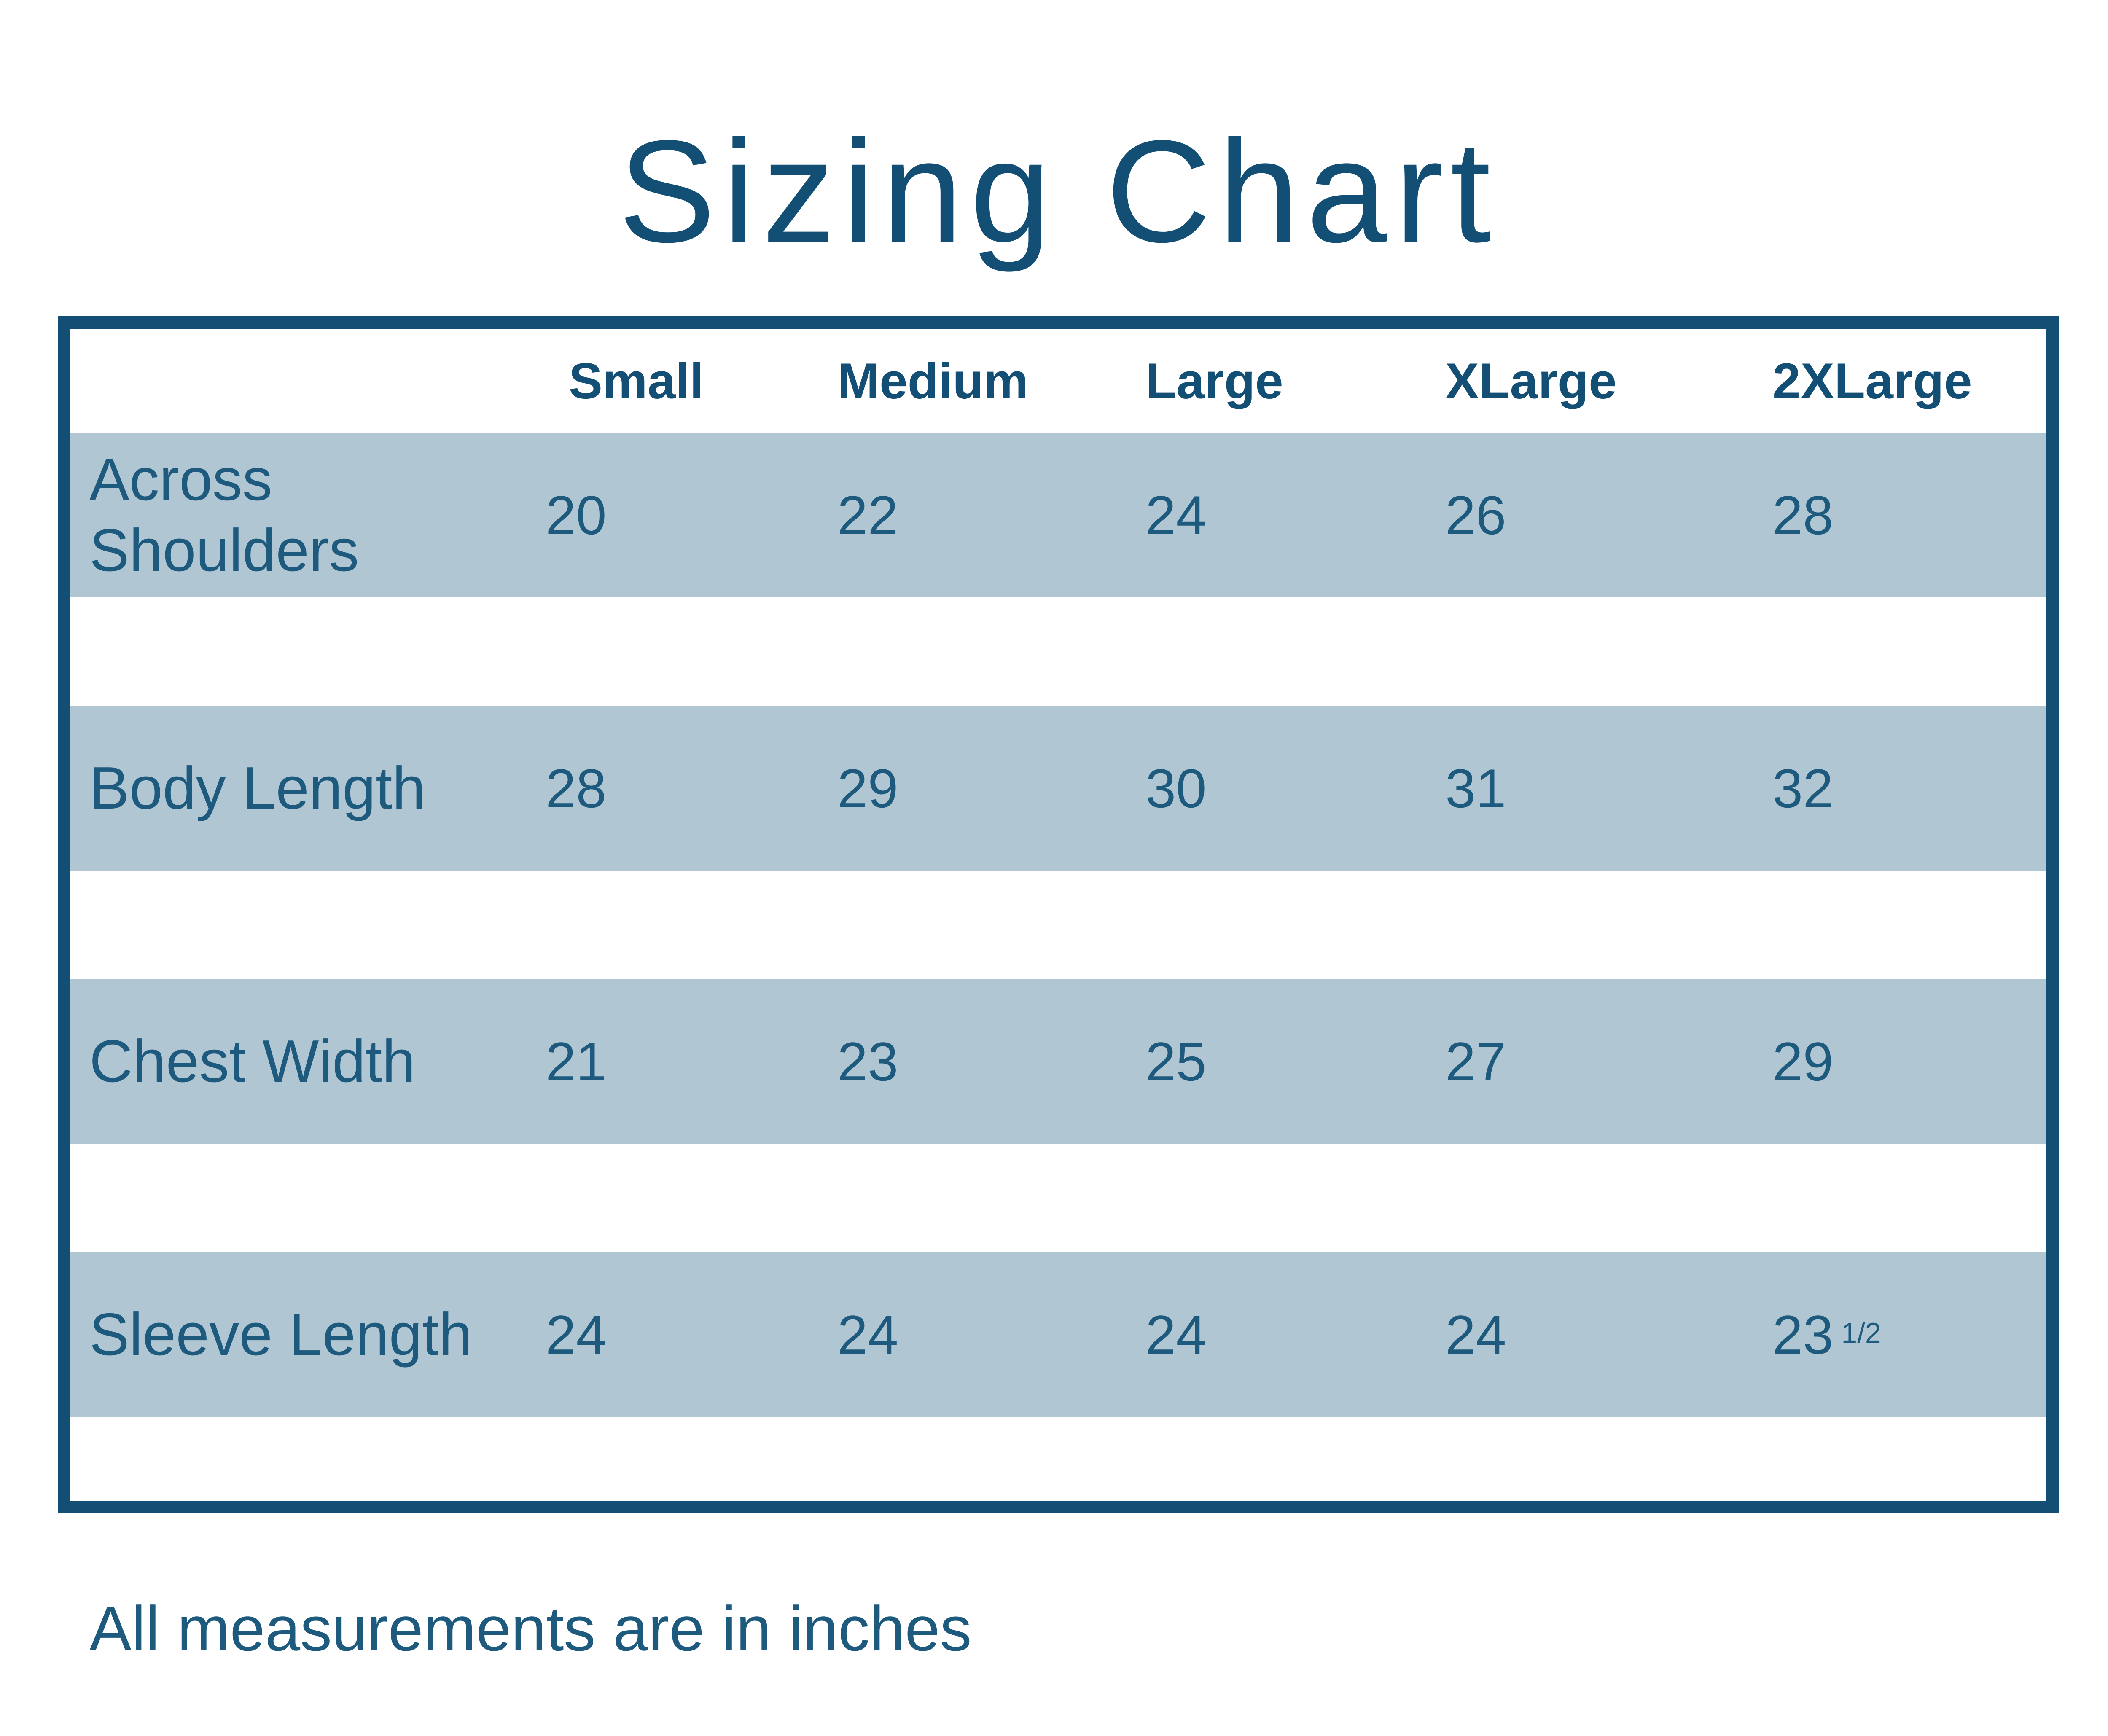 This screenshot has height=1736, width=2108. What do you see at coordinates (636, 380) in the screenshot?
I see `column-header-small: Small` at bounding box center [636, 380].